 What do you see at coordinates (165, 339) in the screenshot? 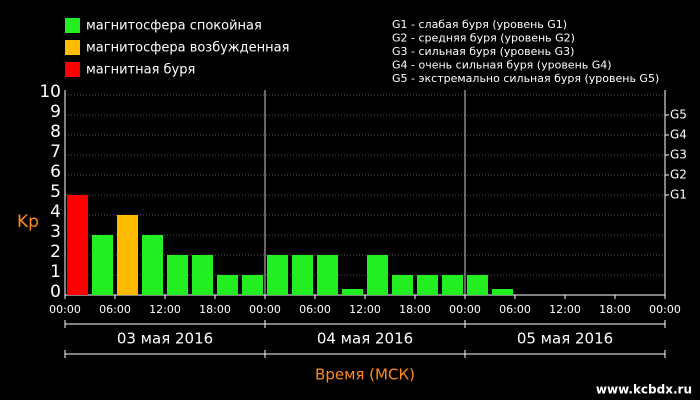
I see `date-label: 03 мая 2016` at bounding box center [165, 339].